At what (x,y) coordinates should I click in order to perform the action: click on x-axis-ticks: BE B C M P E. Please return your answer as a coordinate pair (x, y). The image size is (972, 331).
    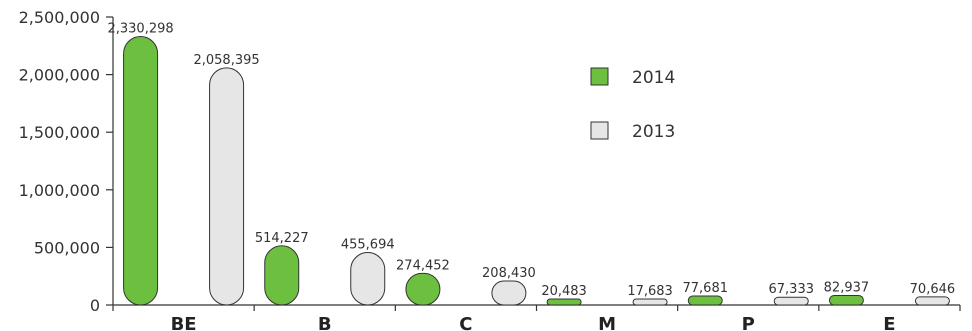
    Looking at the image, I should click on (536, 318).